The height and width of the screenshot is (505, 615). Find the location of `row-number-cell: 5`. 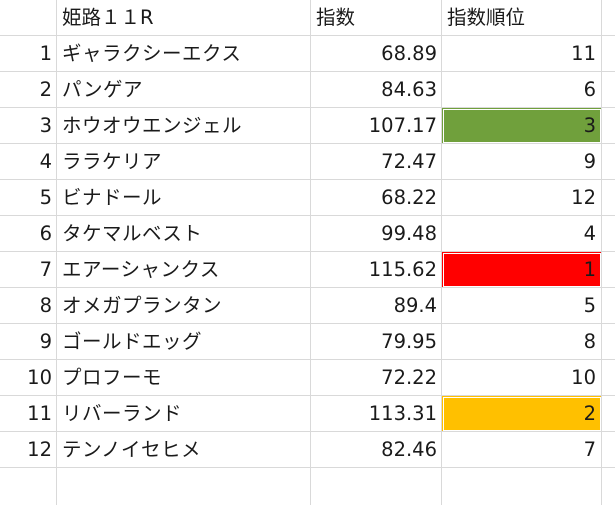

row-number-cell: 5 is located at coordinates (28, 198).